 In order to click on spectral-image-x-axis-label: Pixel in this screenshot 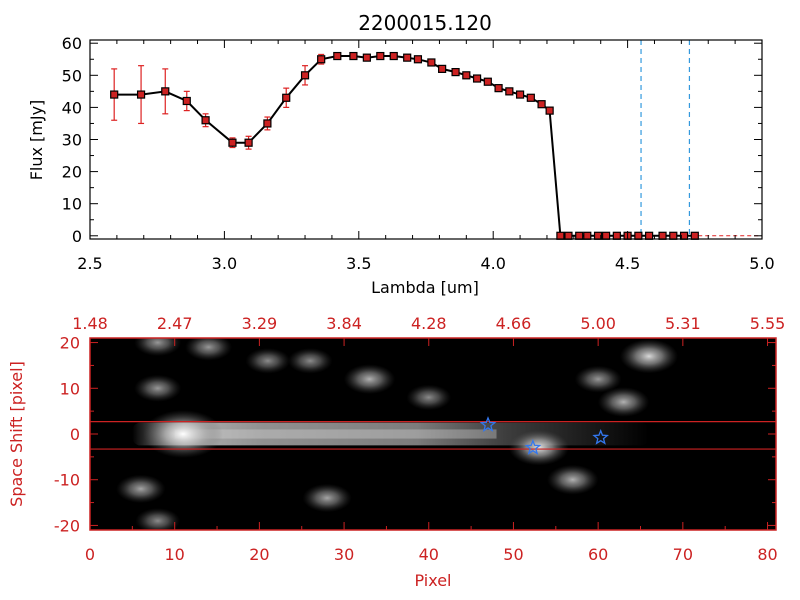, I will do `click(432, 580)`.